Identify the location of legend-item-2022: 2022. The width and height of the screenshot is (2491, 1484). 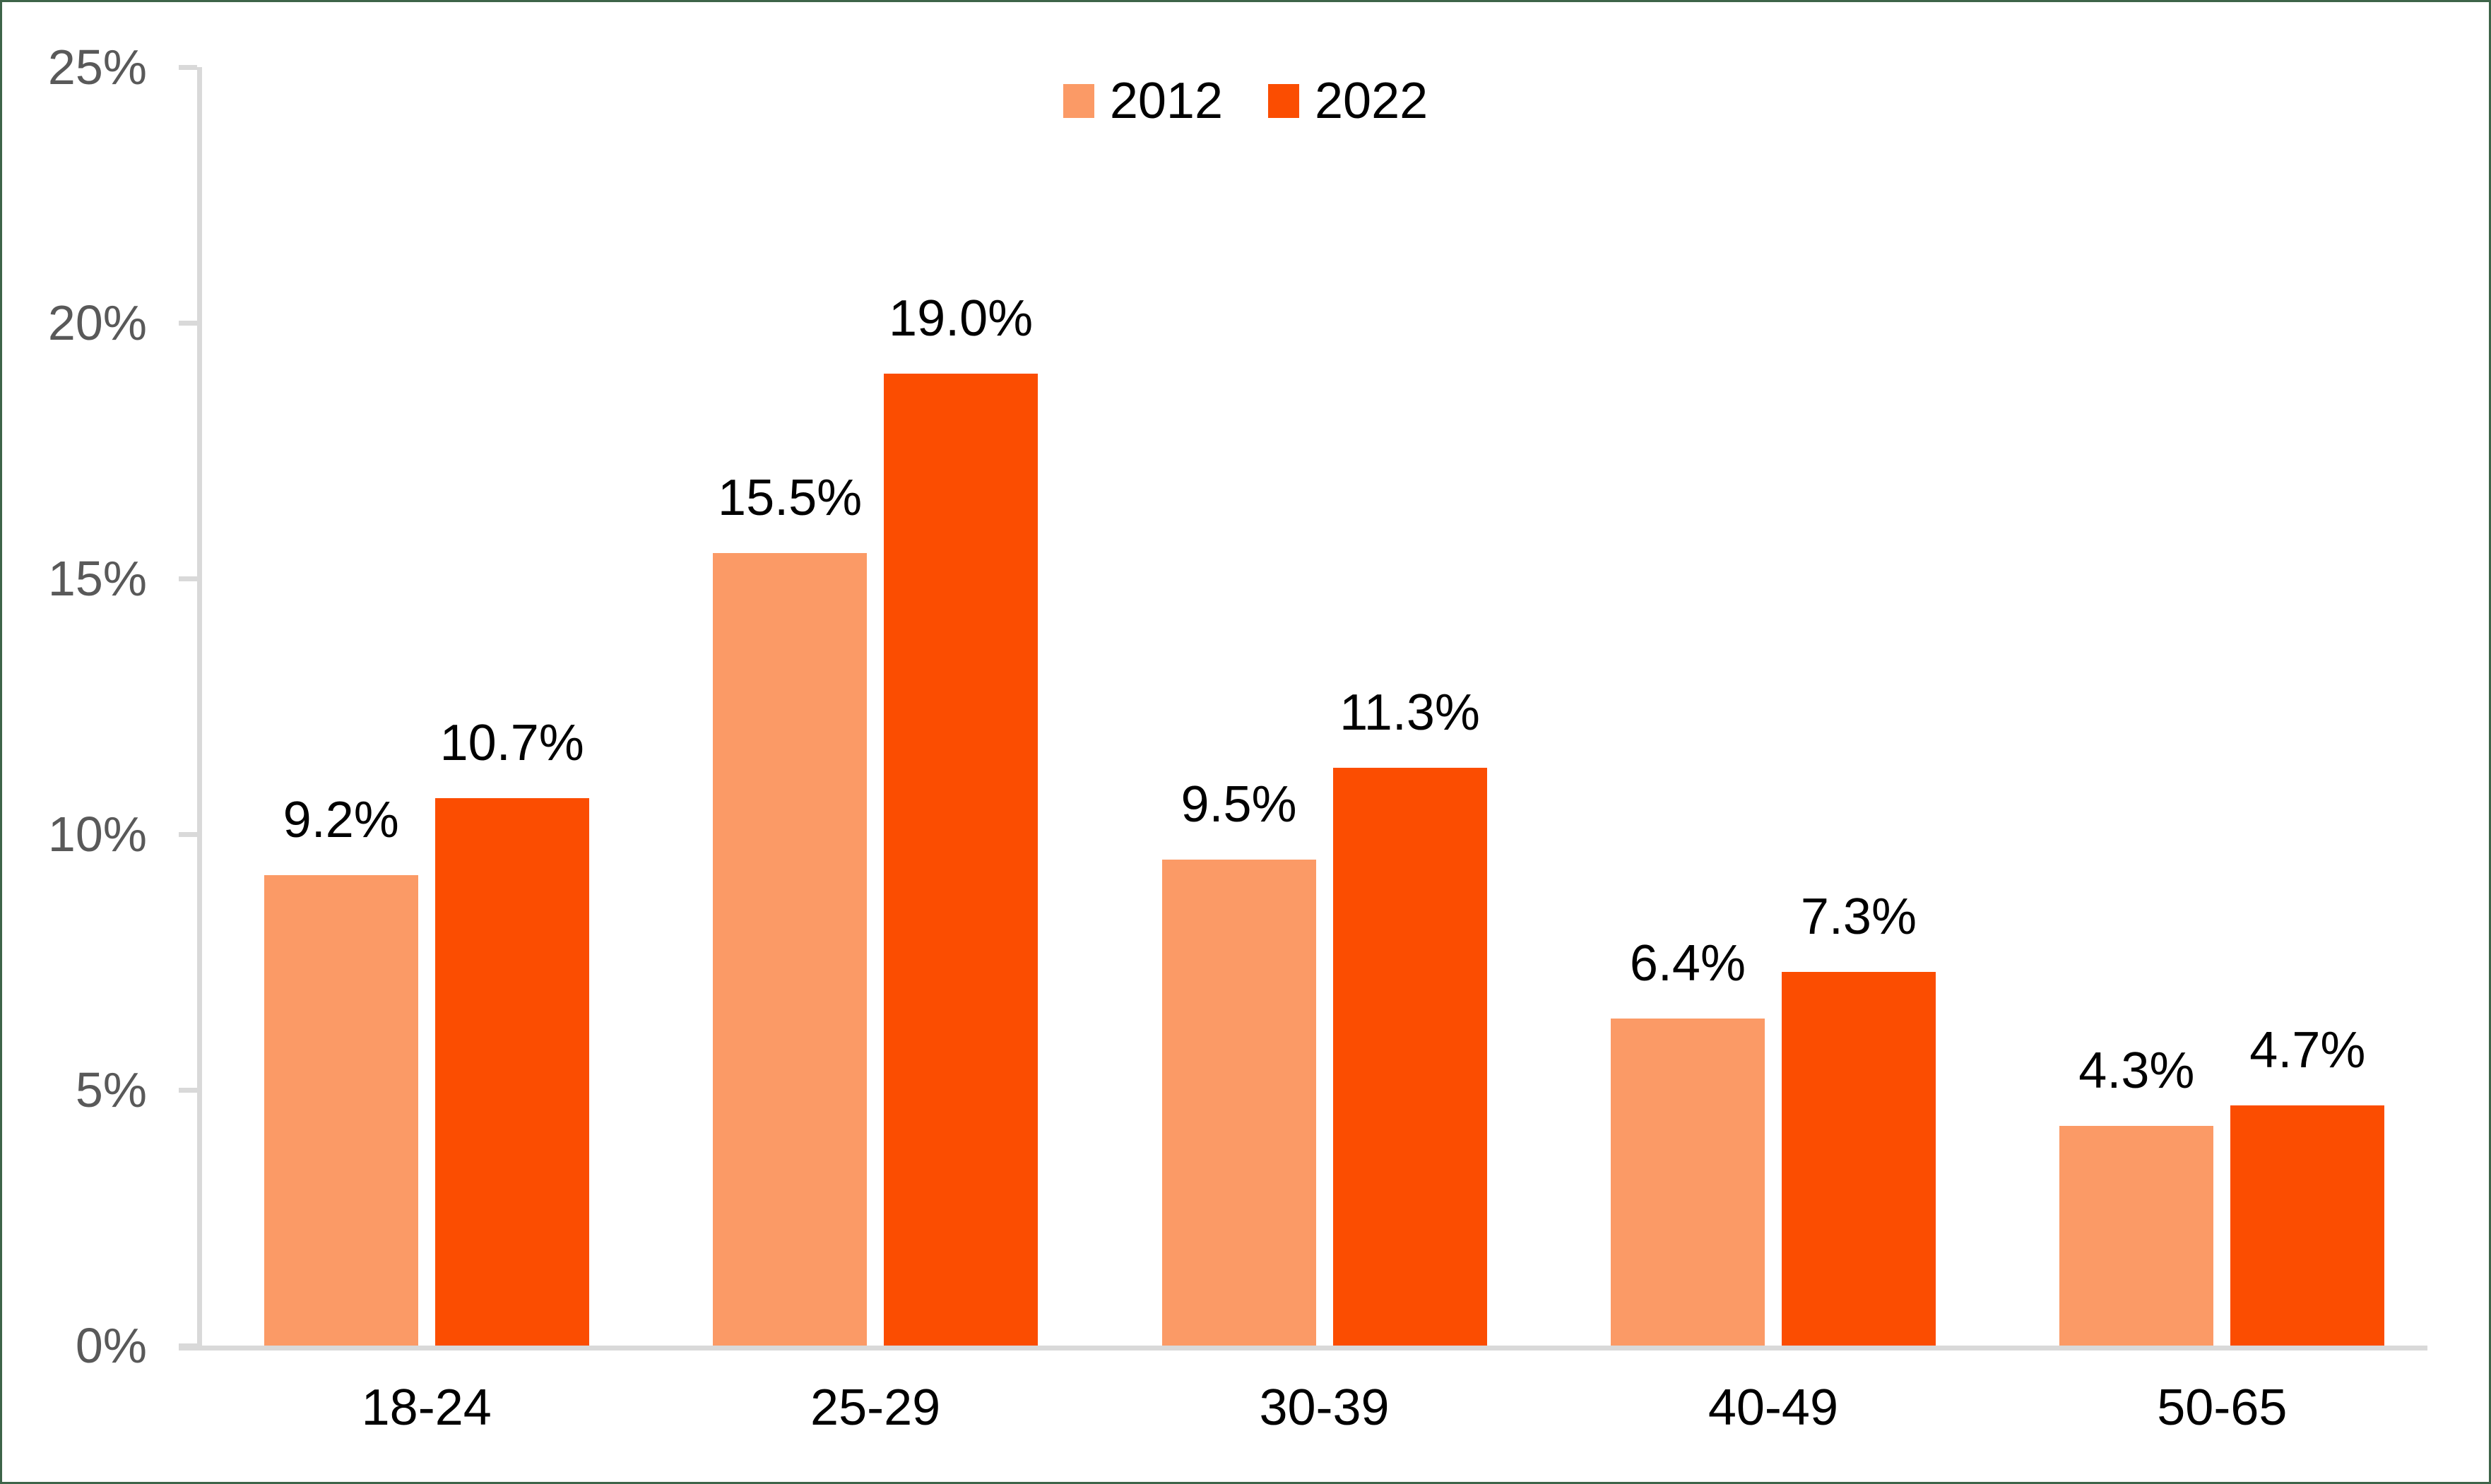
(1348, 101).